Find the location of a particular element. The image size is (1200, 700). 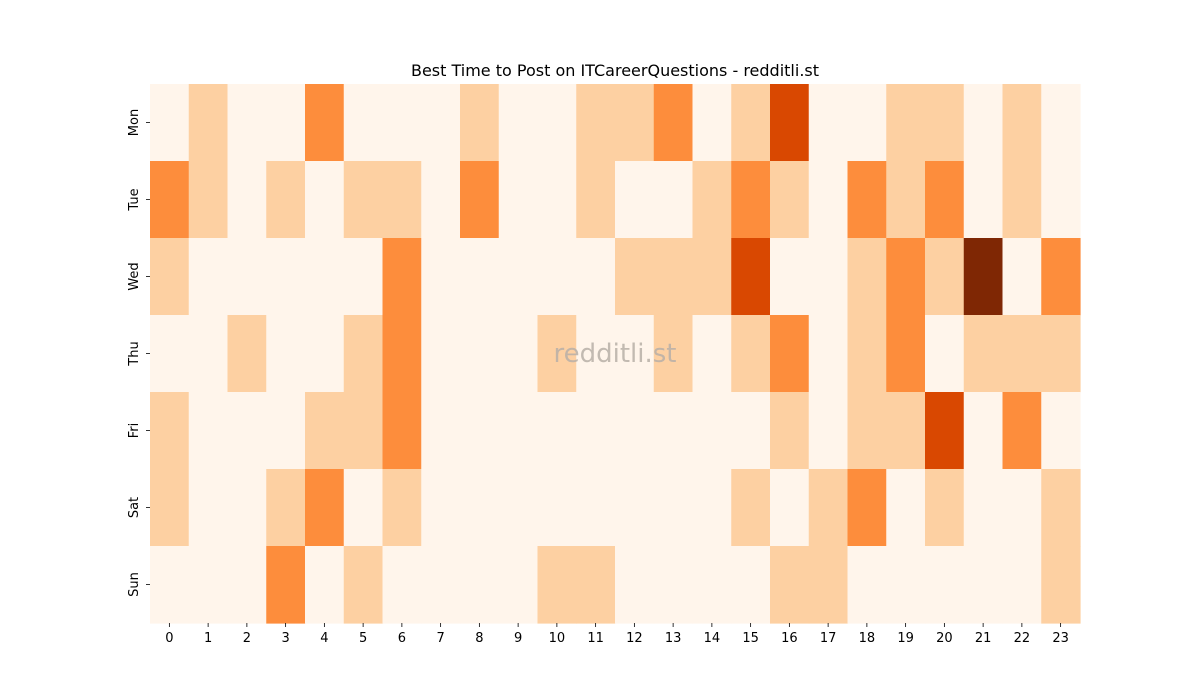

x-tick-label: 19 is located at coordinates (905, 638).